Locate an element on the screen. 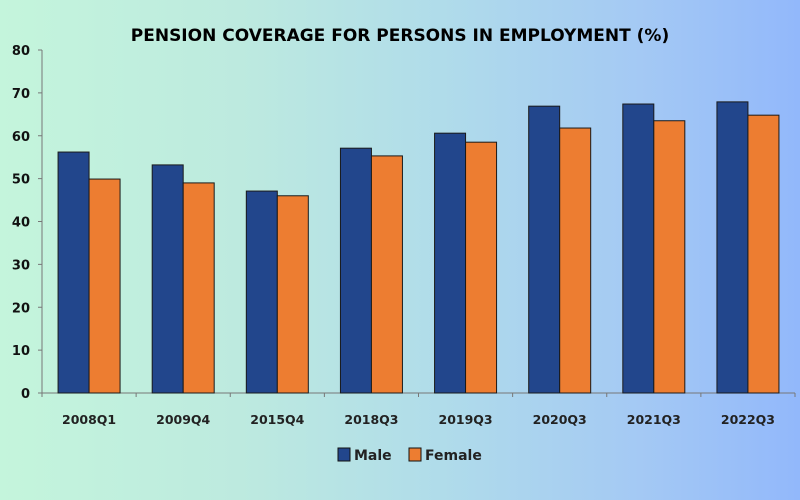 The height and width of the screenshot is (500, 800). legend-label-female: Female is located at coordinates (453, 456).